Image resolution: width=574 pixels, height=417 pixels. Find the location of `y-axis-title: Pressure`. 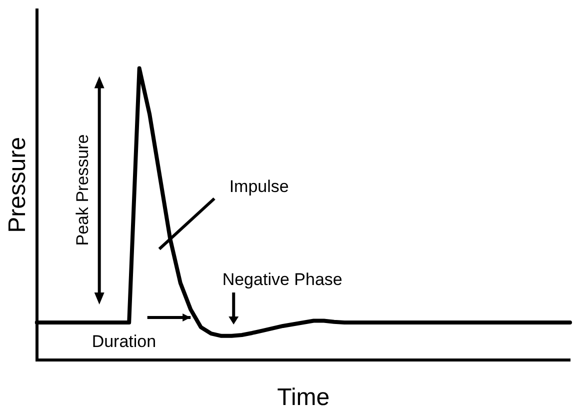

y-axis-title: Pressure is located at coordinates (18, 184).